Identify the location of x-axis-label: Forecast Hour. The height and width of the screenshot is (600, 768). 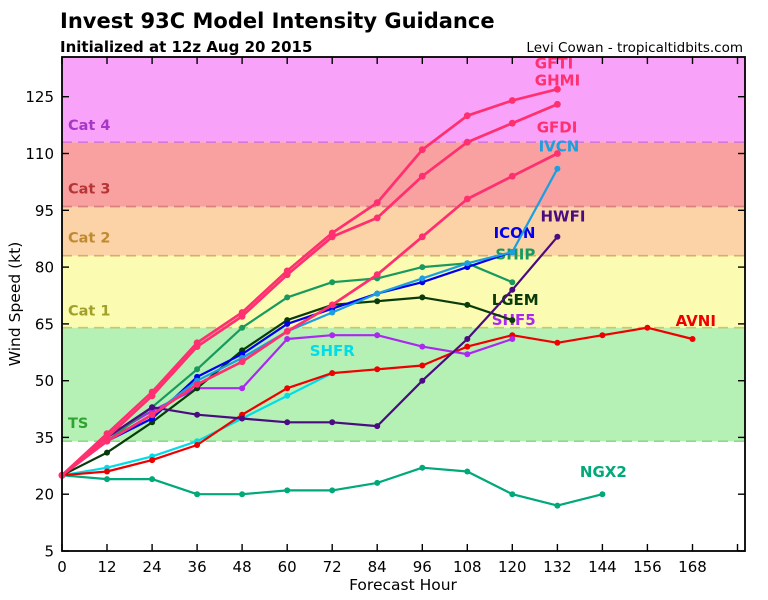
(403, 585).